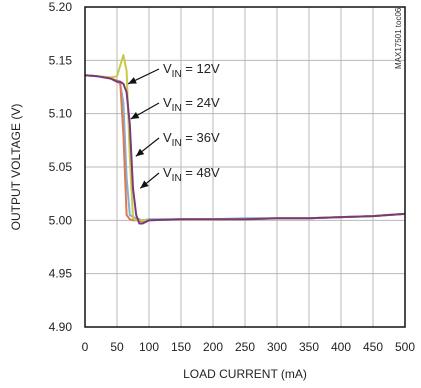 The image size is (421, 388). I want to click on annotation-label-3: VIN = 48V, so click(191, 174).